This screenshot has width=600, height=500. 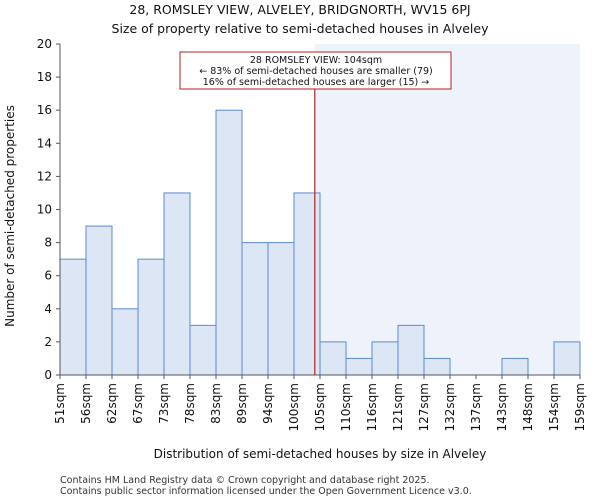 What do you see at coordinates (502, 407) in the screenshot?
I see `x-tick-label: 143sqm` at bounding box center [502, 407].